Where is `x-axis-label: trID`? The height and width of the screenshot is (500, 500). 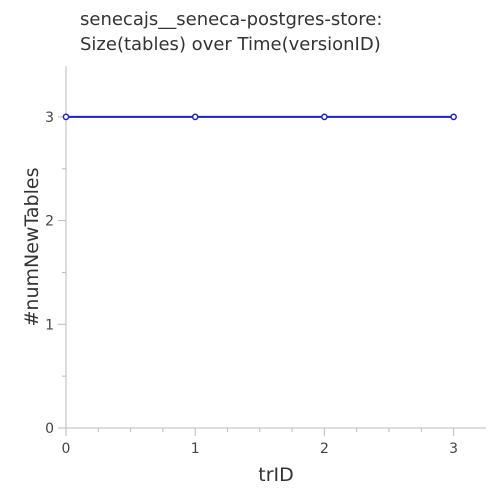 x-axis-label: trID is located at coordinates (276, 475).